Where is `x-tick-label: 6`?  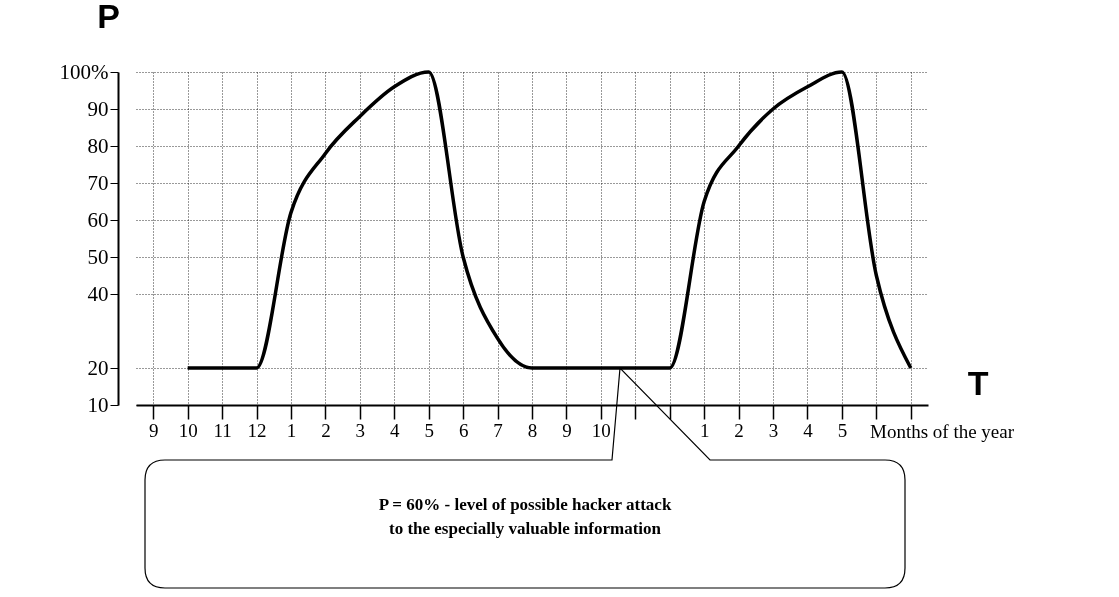
x-tick-label: 6 is located at coordinates (463, 430).